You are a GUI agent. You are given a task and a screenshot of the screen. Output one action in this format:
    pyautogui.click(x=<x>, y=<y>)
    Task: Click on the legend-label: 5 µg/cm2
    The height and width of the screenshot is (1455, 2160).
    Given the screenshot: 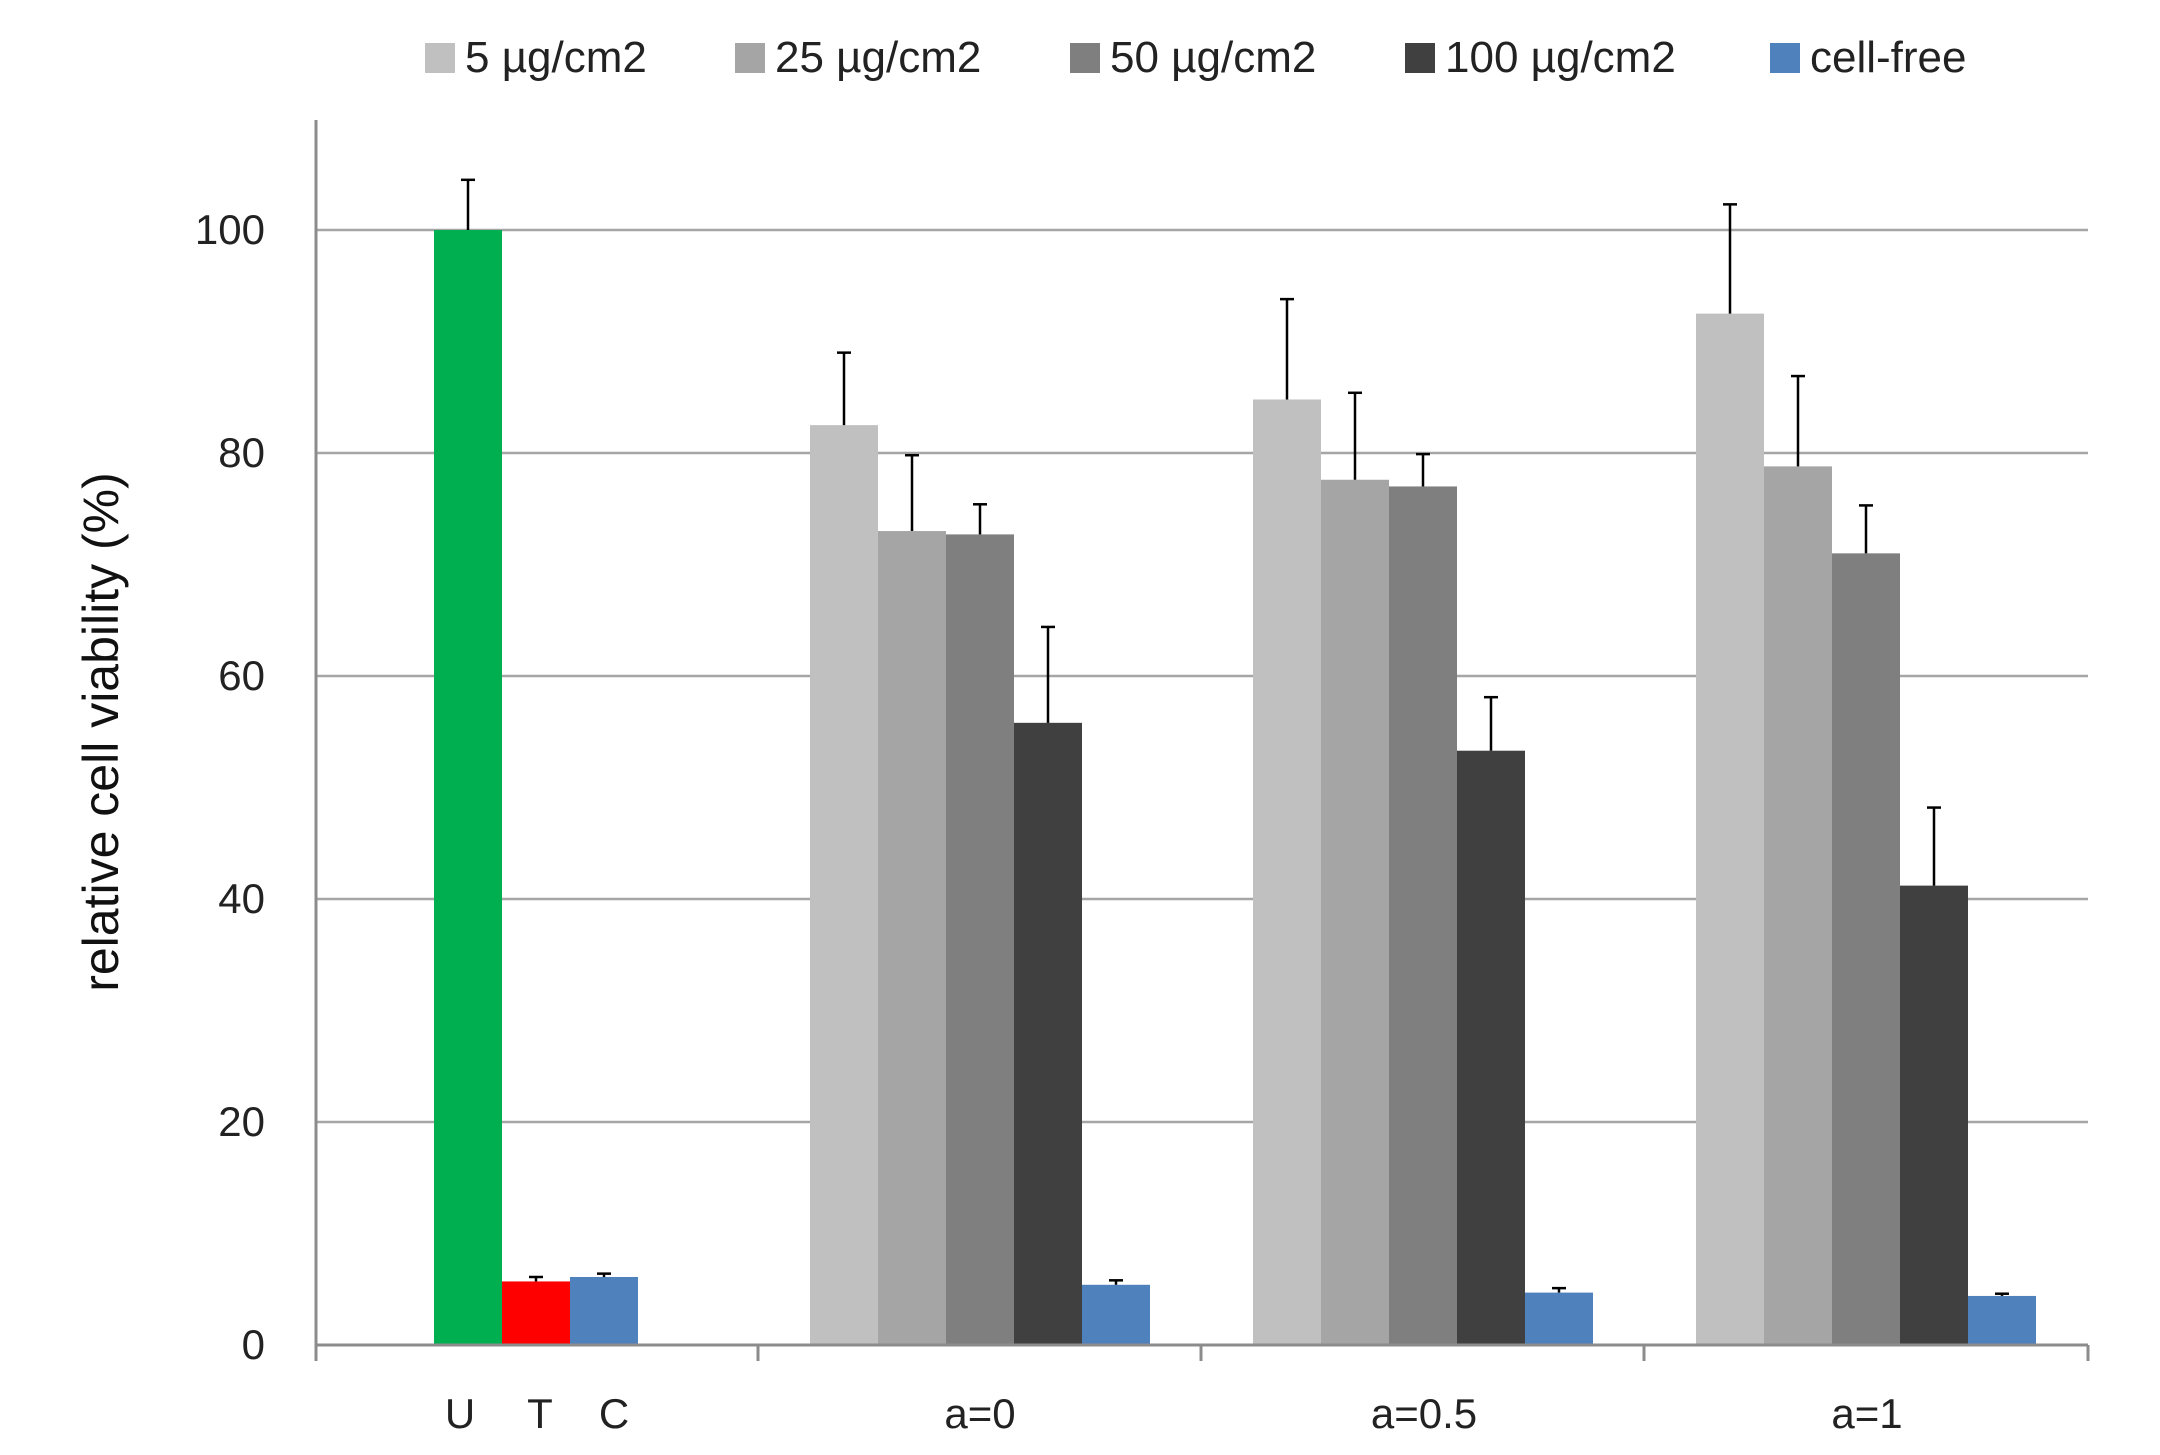 What is the action you would take?
    pyautogui.click(x=556, y=57)
    